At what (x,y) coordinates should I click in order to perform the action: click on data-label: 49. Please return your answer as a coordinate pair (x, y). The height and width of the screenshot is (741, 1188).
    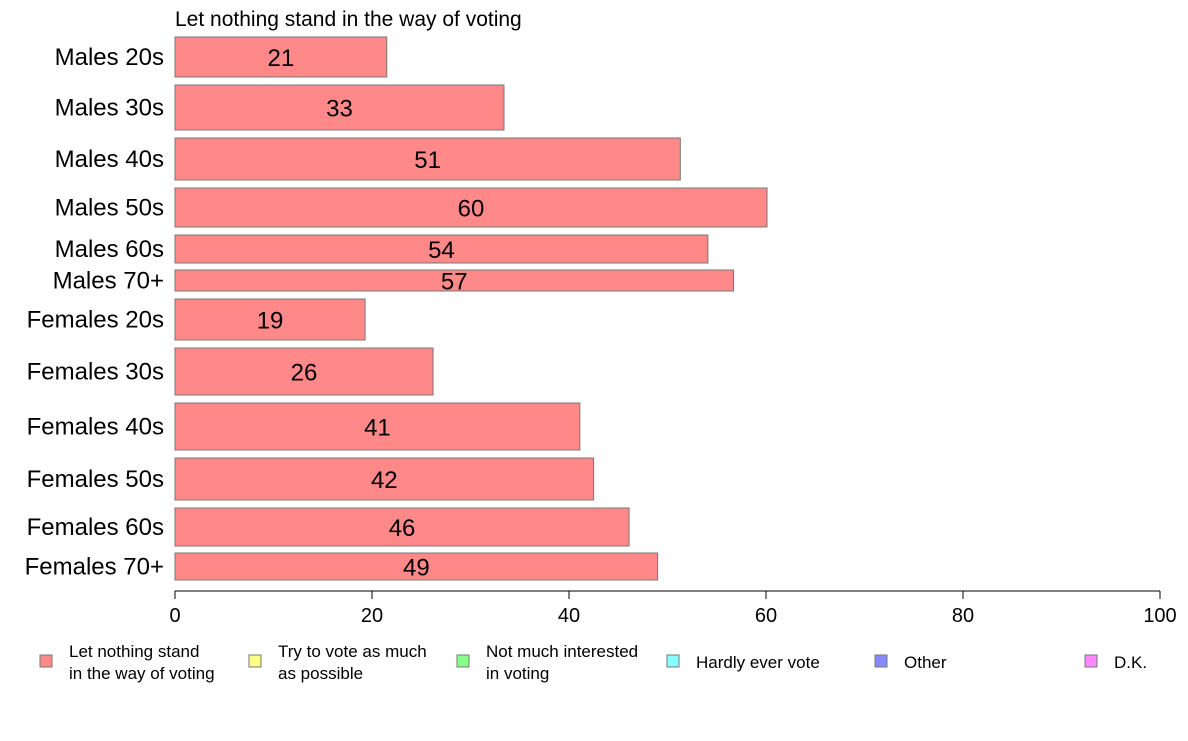
    Looking at the image, I should click on (416, 568).